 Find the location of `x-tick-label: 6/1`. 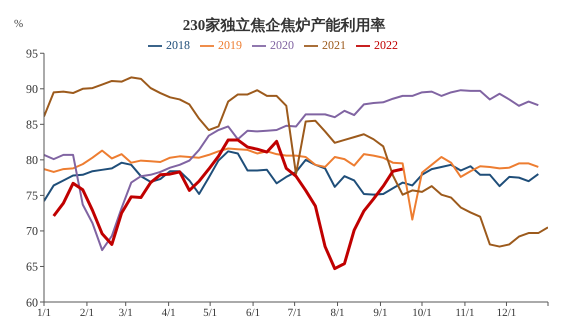

x-tick-label: 6/1 is located at coordinates (253, 312).